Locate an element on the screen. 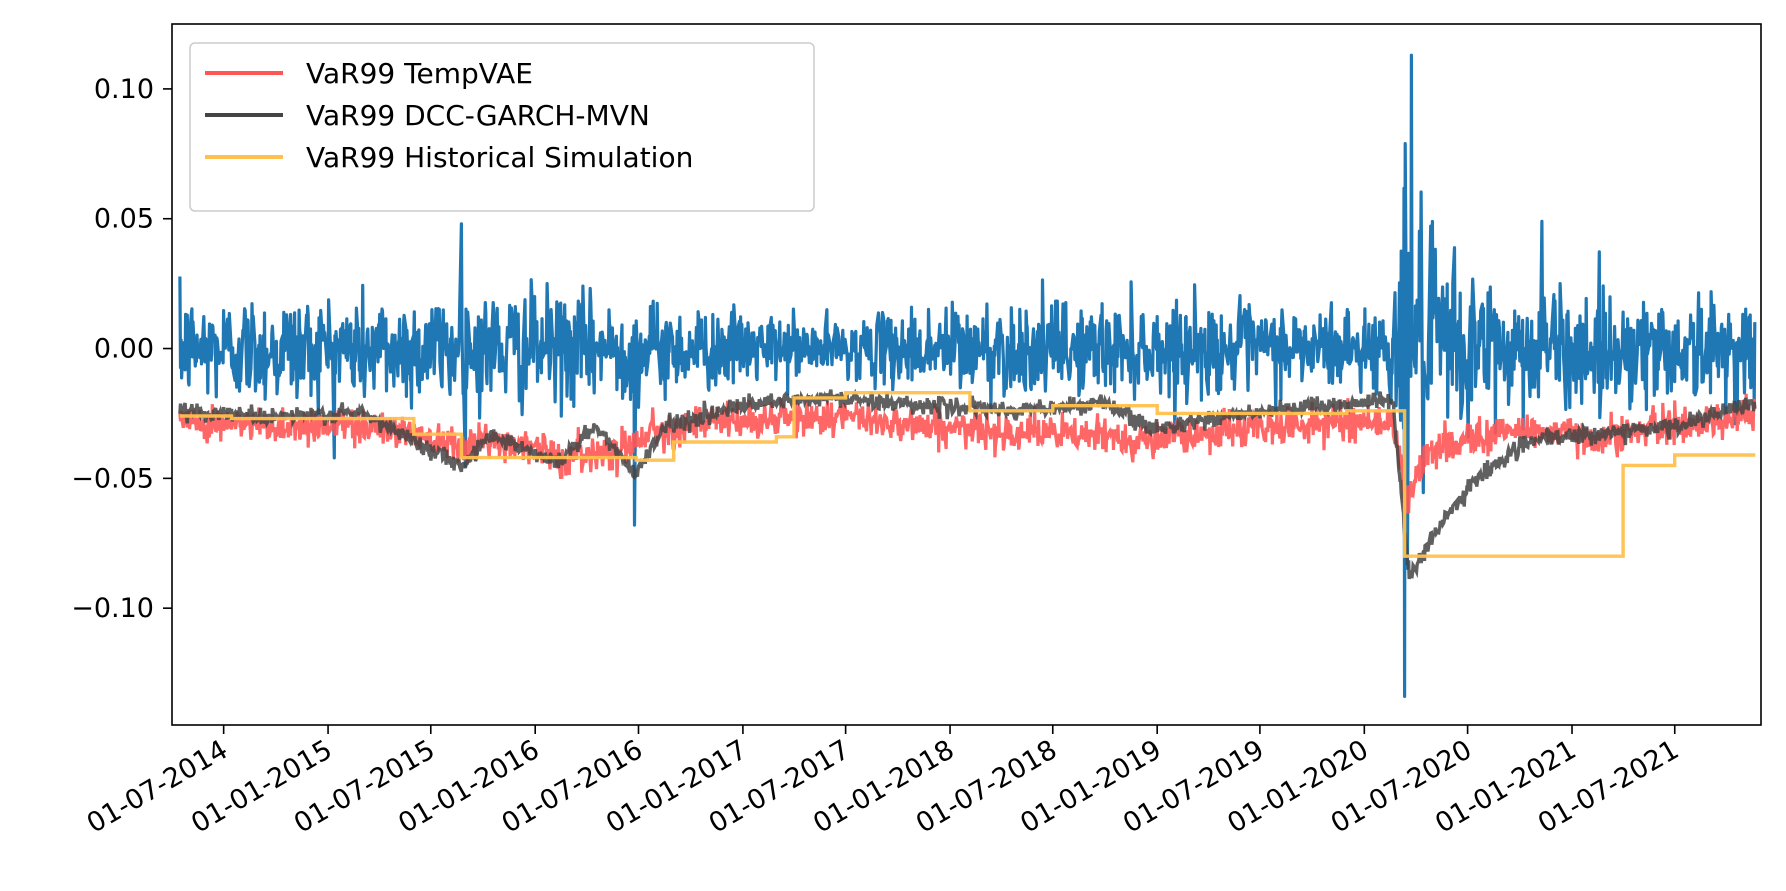  y-axis: 0.10 0.05 0.00 −0.05 −0.10 is located at coordinates (121, 349).